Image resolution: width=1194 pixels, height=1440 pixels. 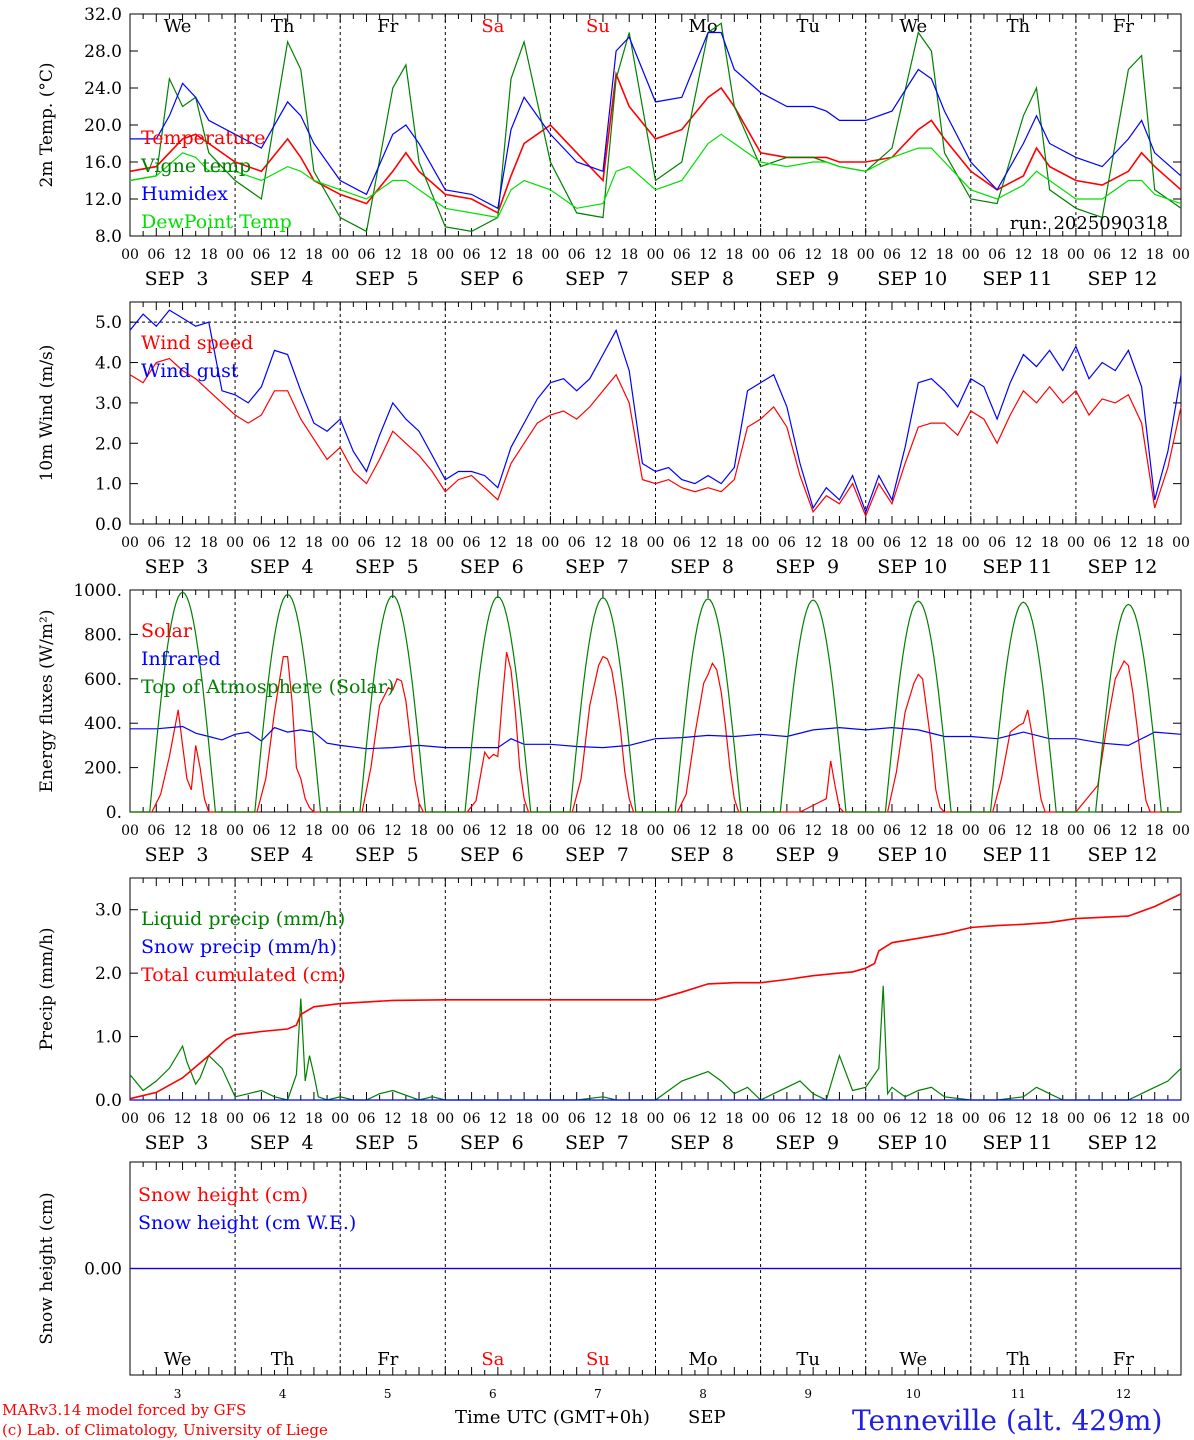 I want to click on y-tick-label: 800., so click(x=103, y=635).